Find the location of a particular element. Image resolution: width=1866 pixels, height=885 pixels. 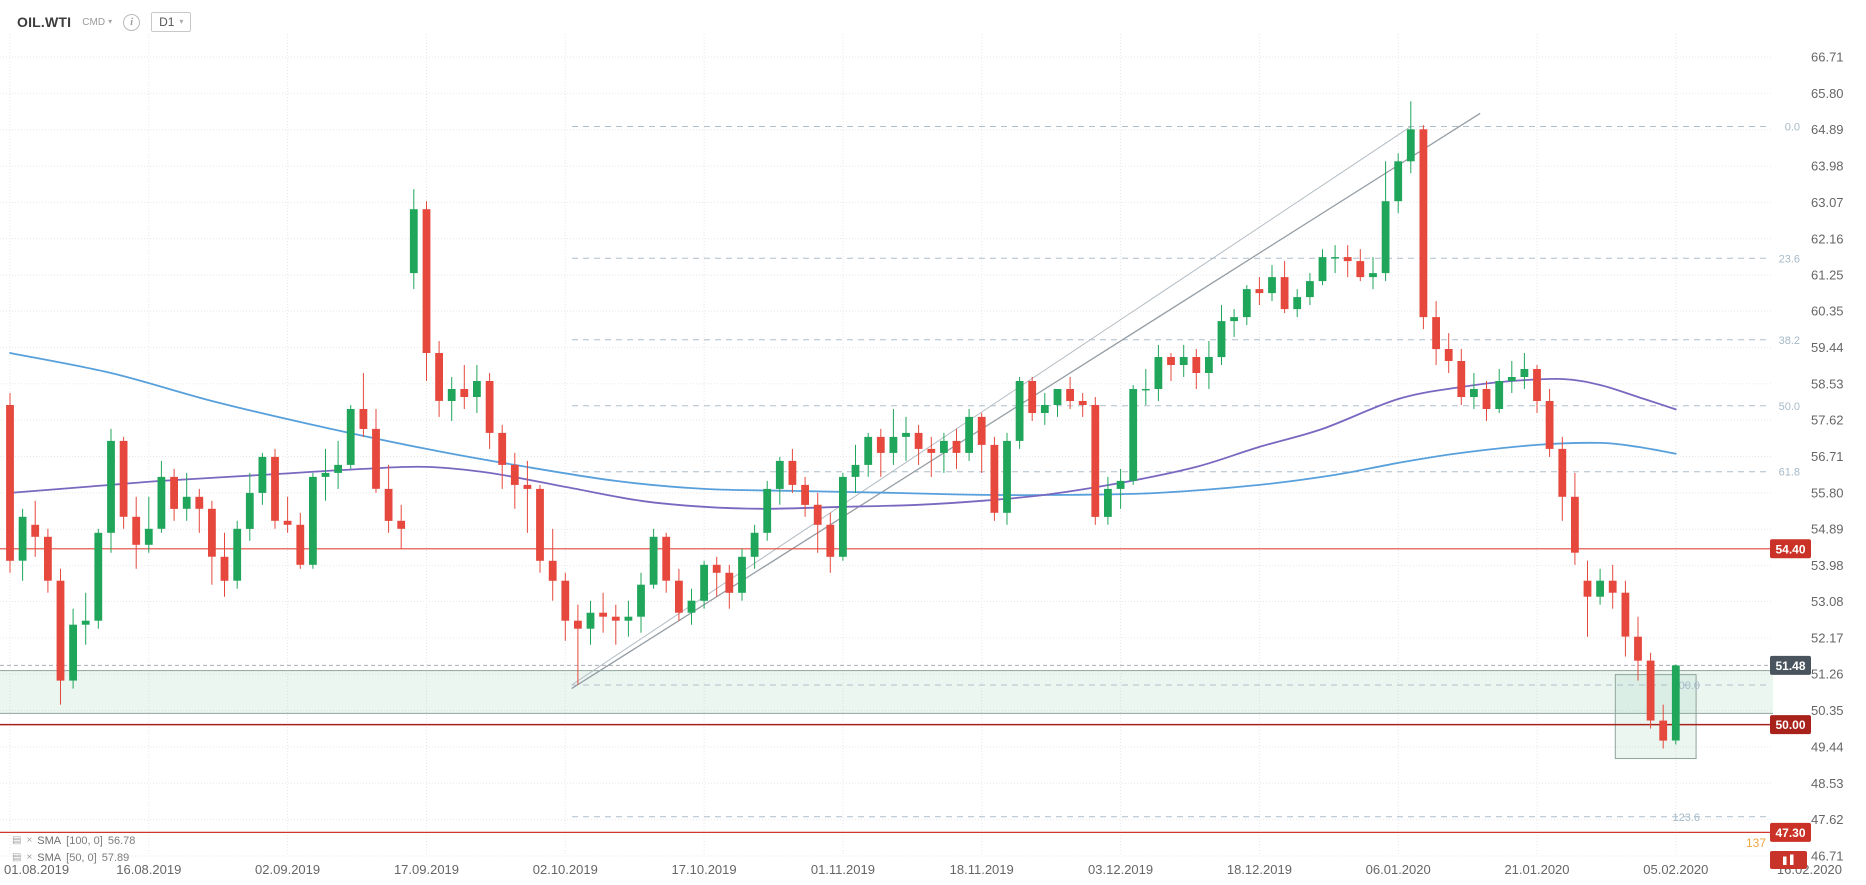

y-axis-label: 60.35 is located at coordinates (1827, 311).